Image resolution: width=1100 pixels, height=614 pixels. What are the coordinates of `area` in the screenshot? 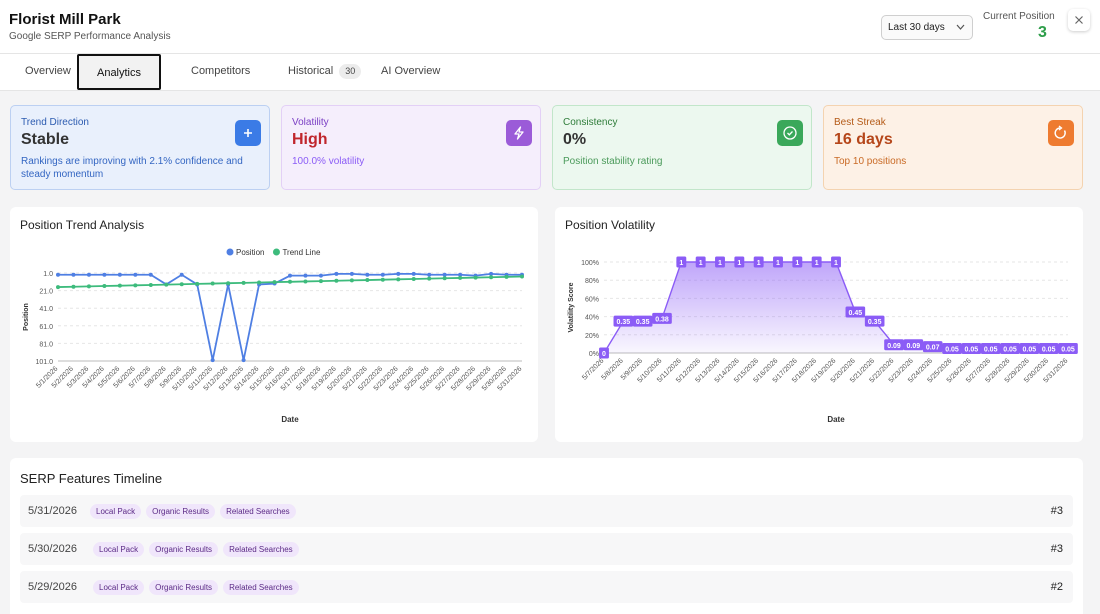 It's located at (836, 307).